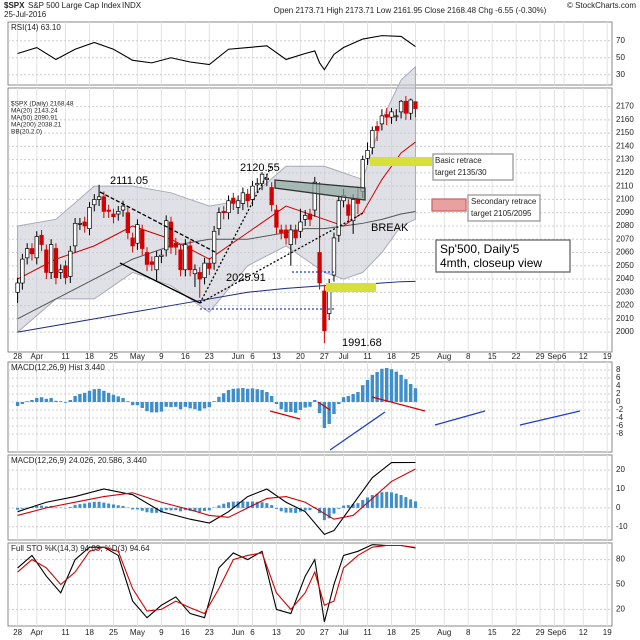 The height and width of the screenshot is (640, 640). Describe the element at coordinates (583, 356) in the screenshot. I see `x-tick-label: 12` at that location.